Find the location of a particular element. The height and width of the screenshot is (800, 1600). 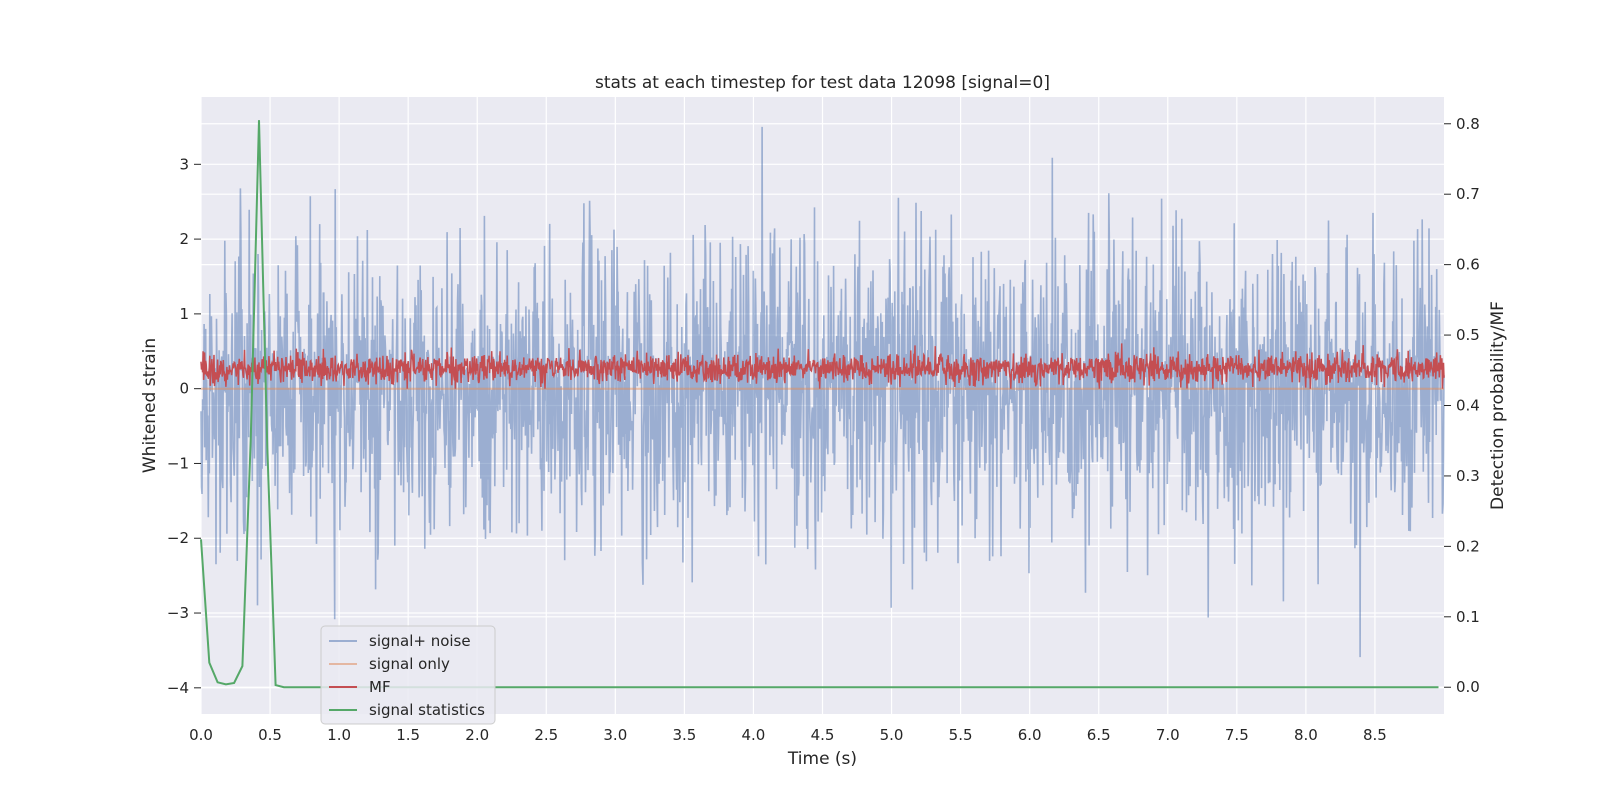

y2-tick-label: 0.4 is located at coordinates (1468, 406).